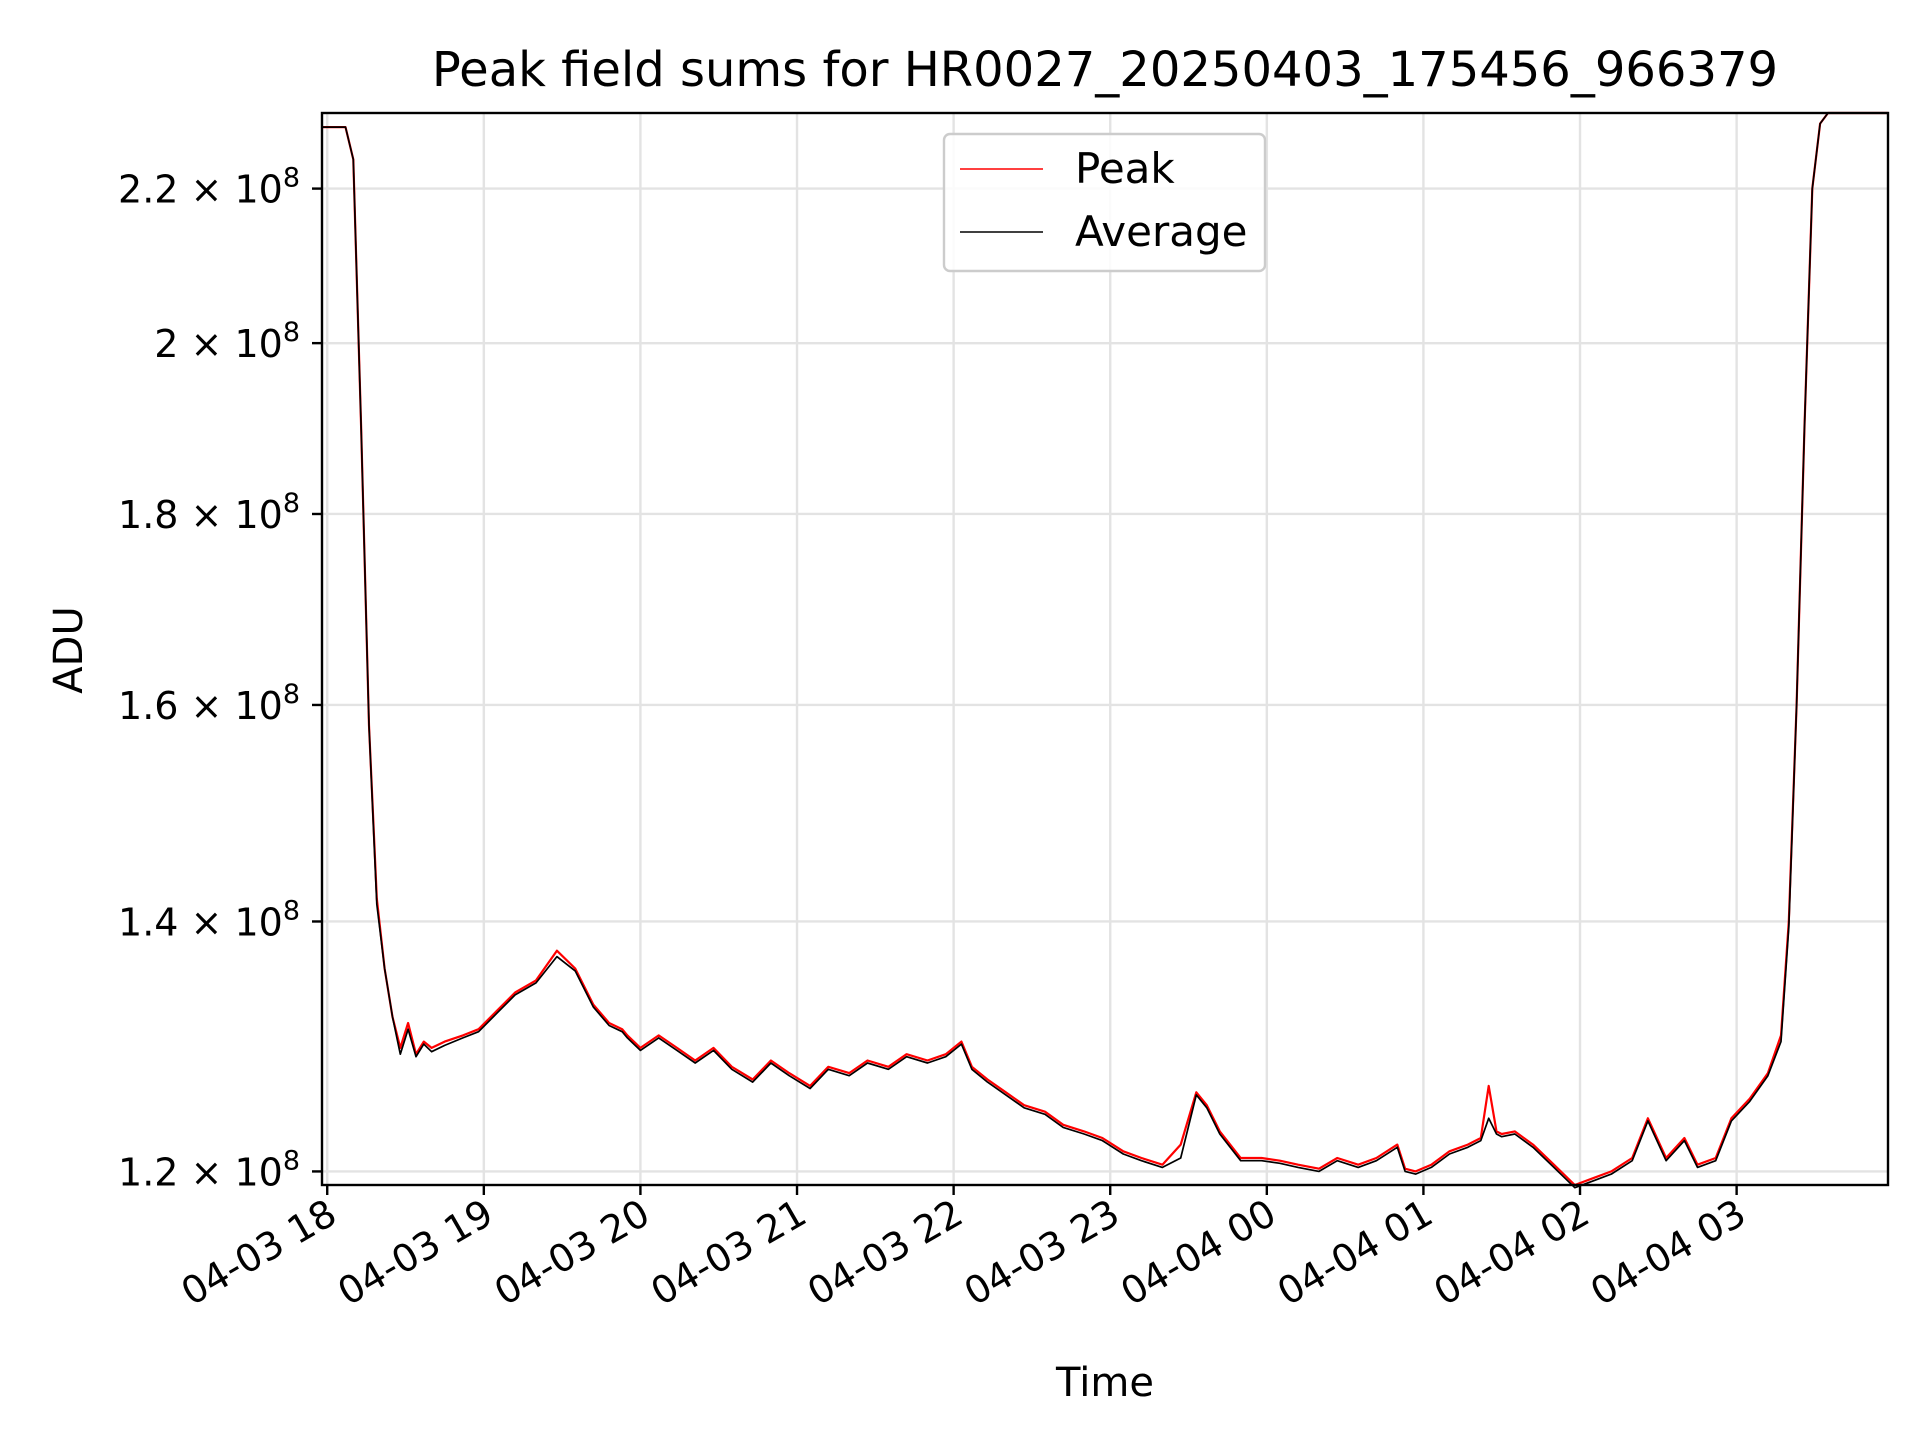 The image size is (1920, 1440). What do you see at coordinates (209, 919) in the screenshot?
I see `y-tick-label: 1.4 × 108` at bounding box center [209, 919].